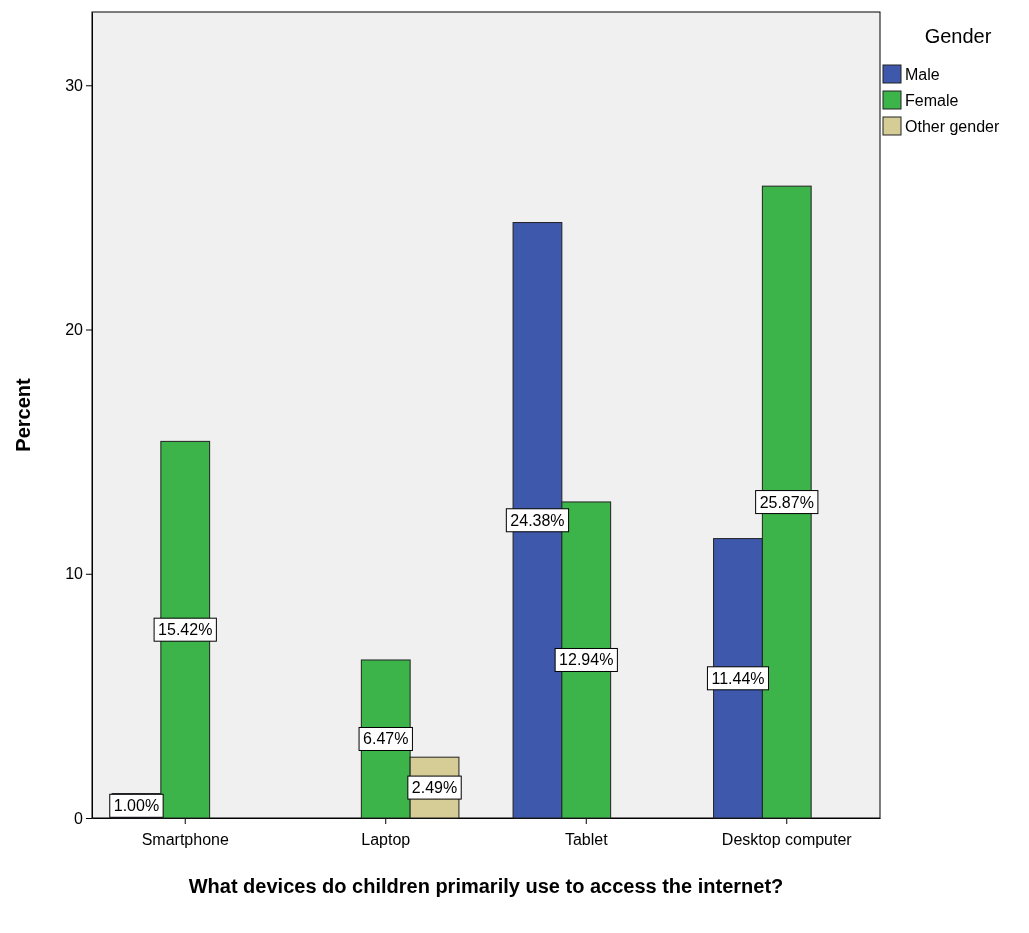  What do you see at coordinates (74, 574) in the screenshot?
I see `y-tick-label: 10` at bounding box center [74, 574].